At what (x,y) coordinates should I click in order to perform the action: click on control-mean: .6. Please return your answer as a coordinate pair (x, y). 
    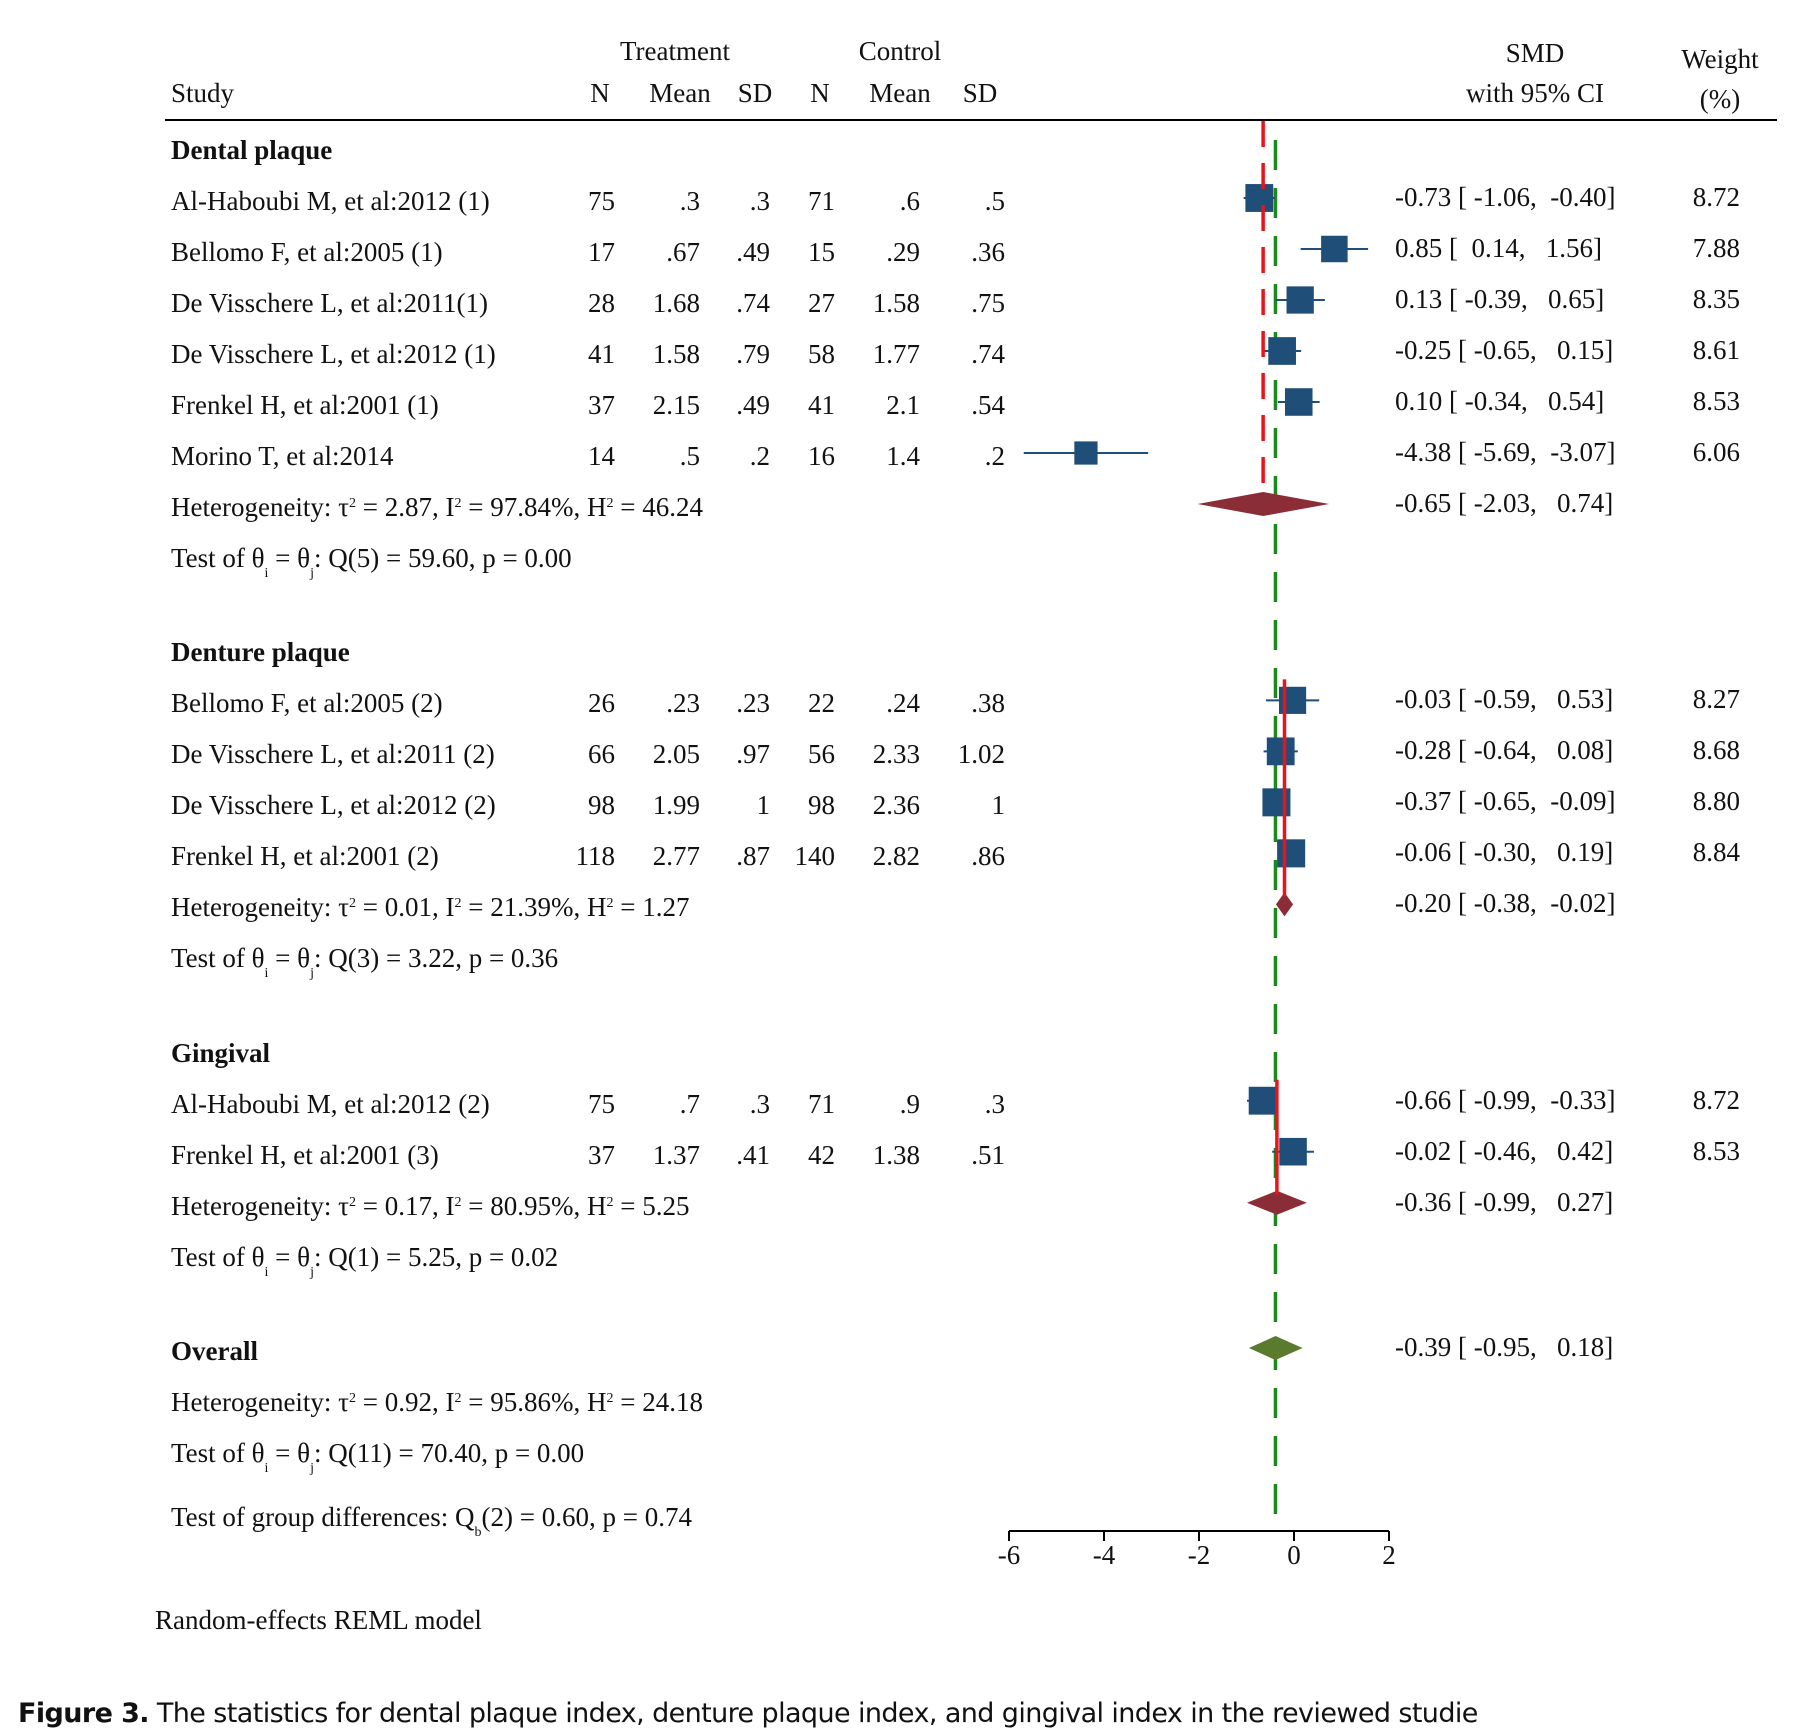
    Looking at the image, I should click on (909, 201).